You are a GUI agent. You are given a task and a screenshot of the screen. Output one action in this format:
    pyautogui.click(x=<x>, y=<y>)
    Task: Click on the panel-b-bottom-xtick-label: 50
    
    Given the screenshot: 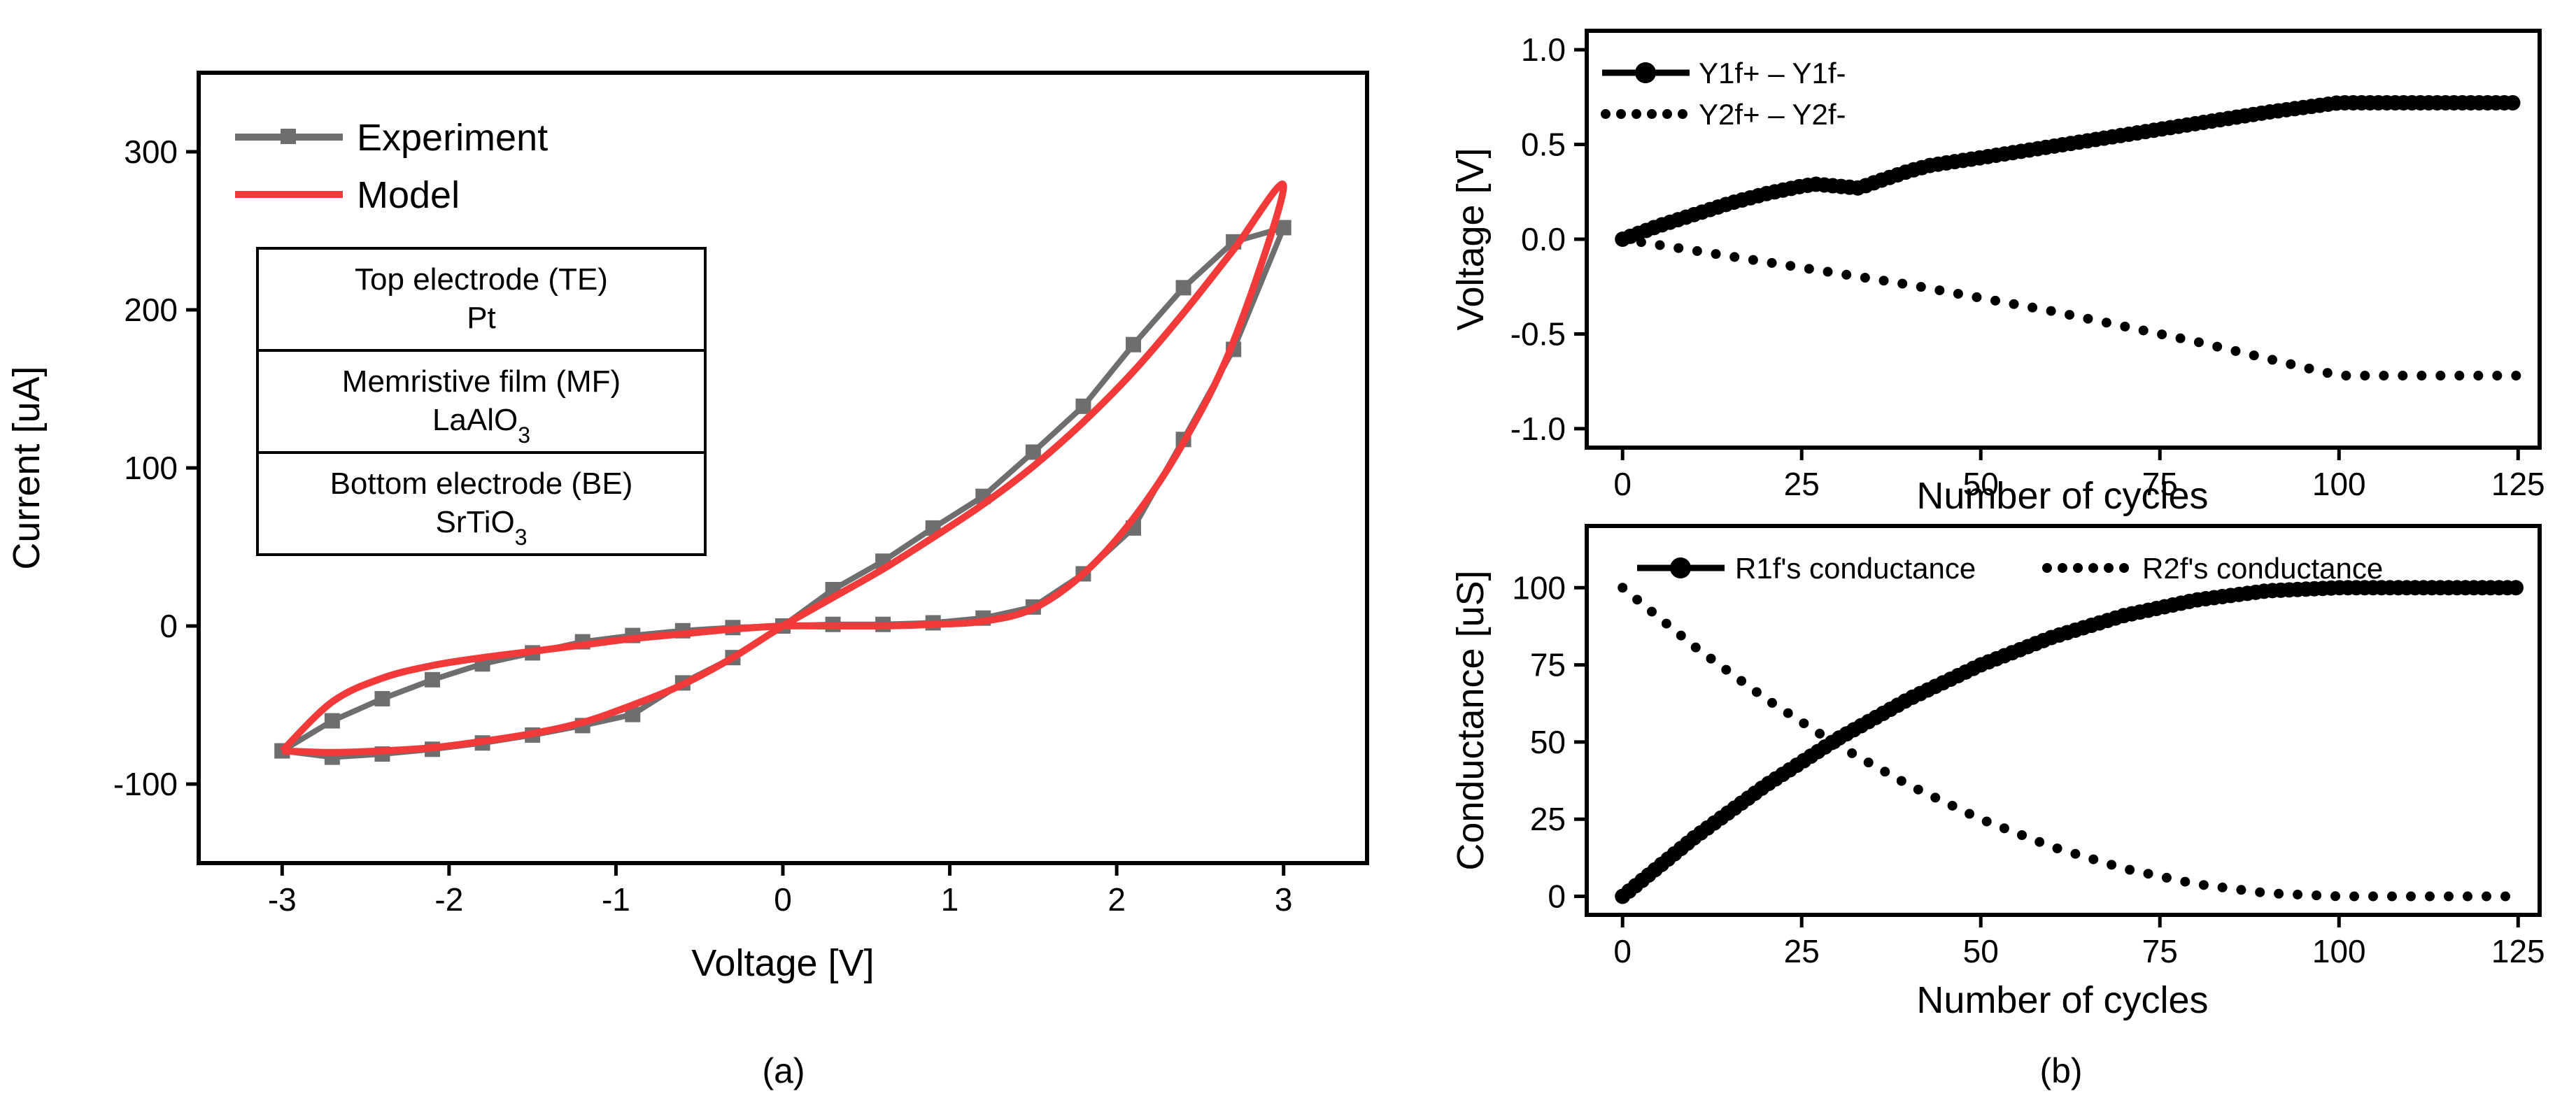 What is the action you would take?
    pyautogui.click(x=1981, y=951)
    